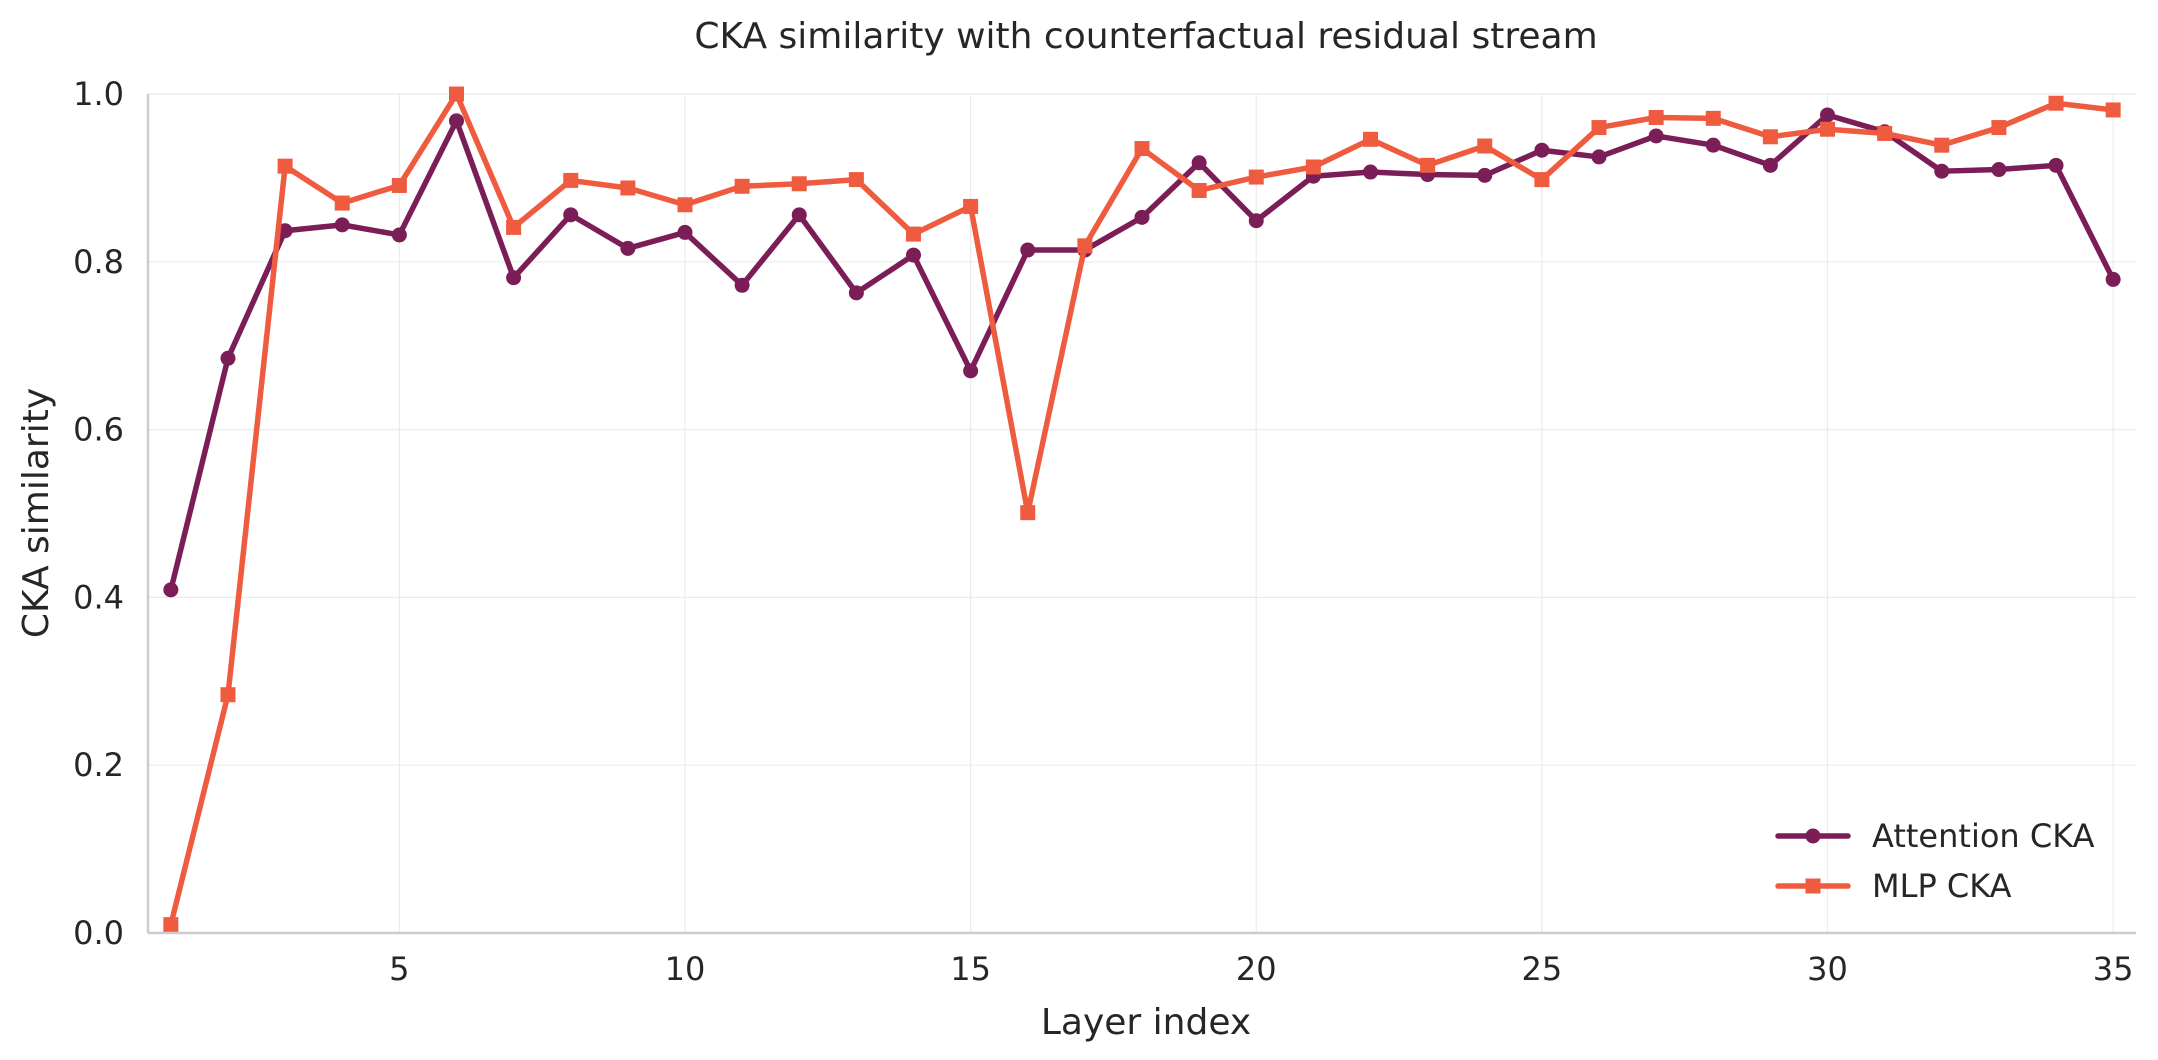 The height and width of the screenshot is (1060, 2158). I want to click on x-tick-label: 30, so click(1827, 969).